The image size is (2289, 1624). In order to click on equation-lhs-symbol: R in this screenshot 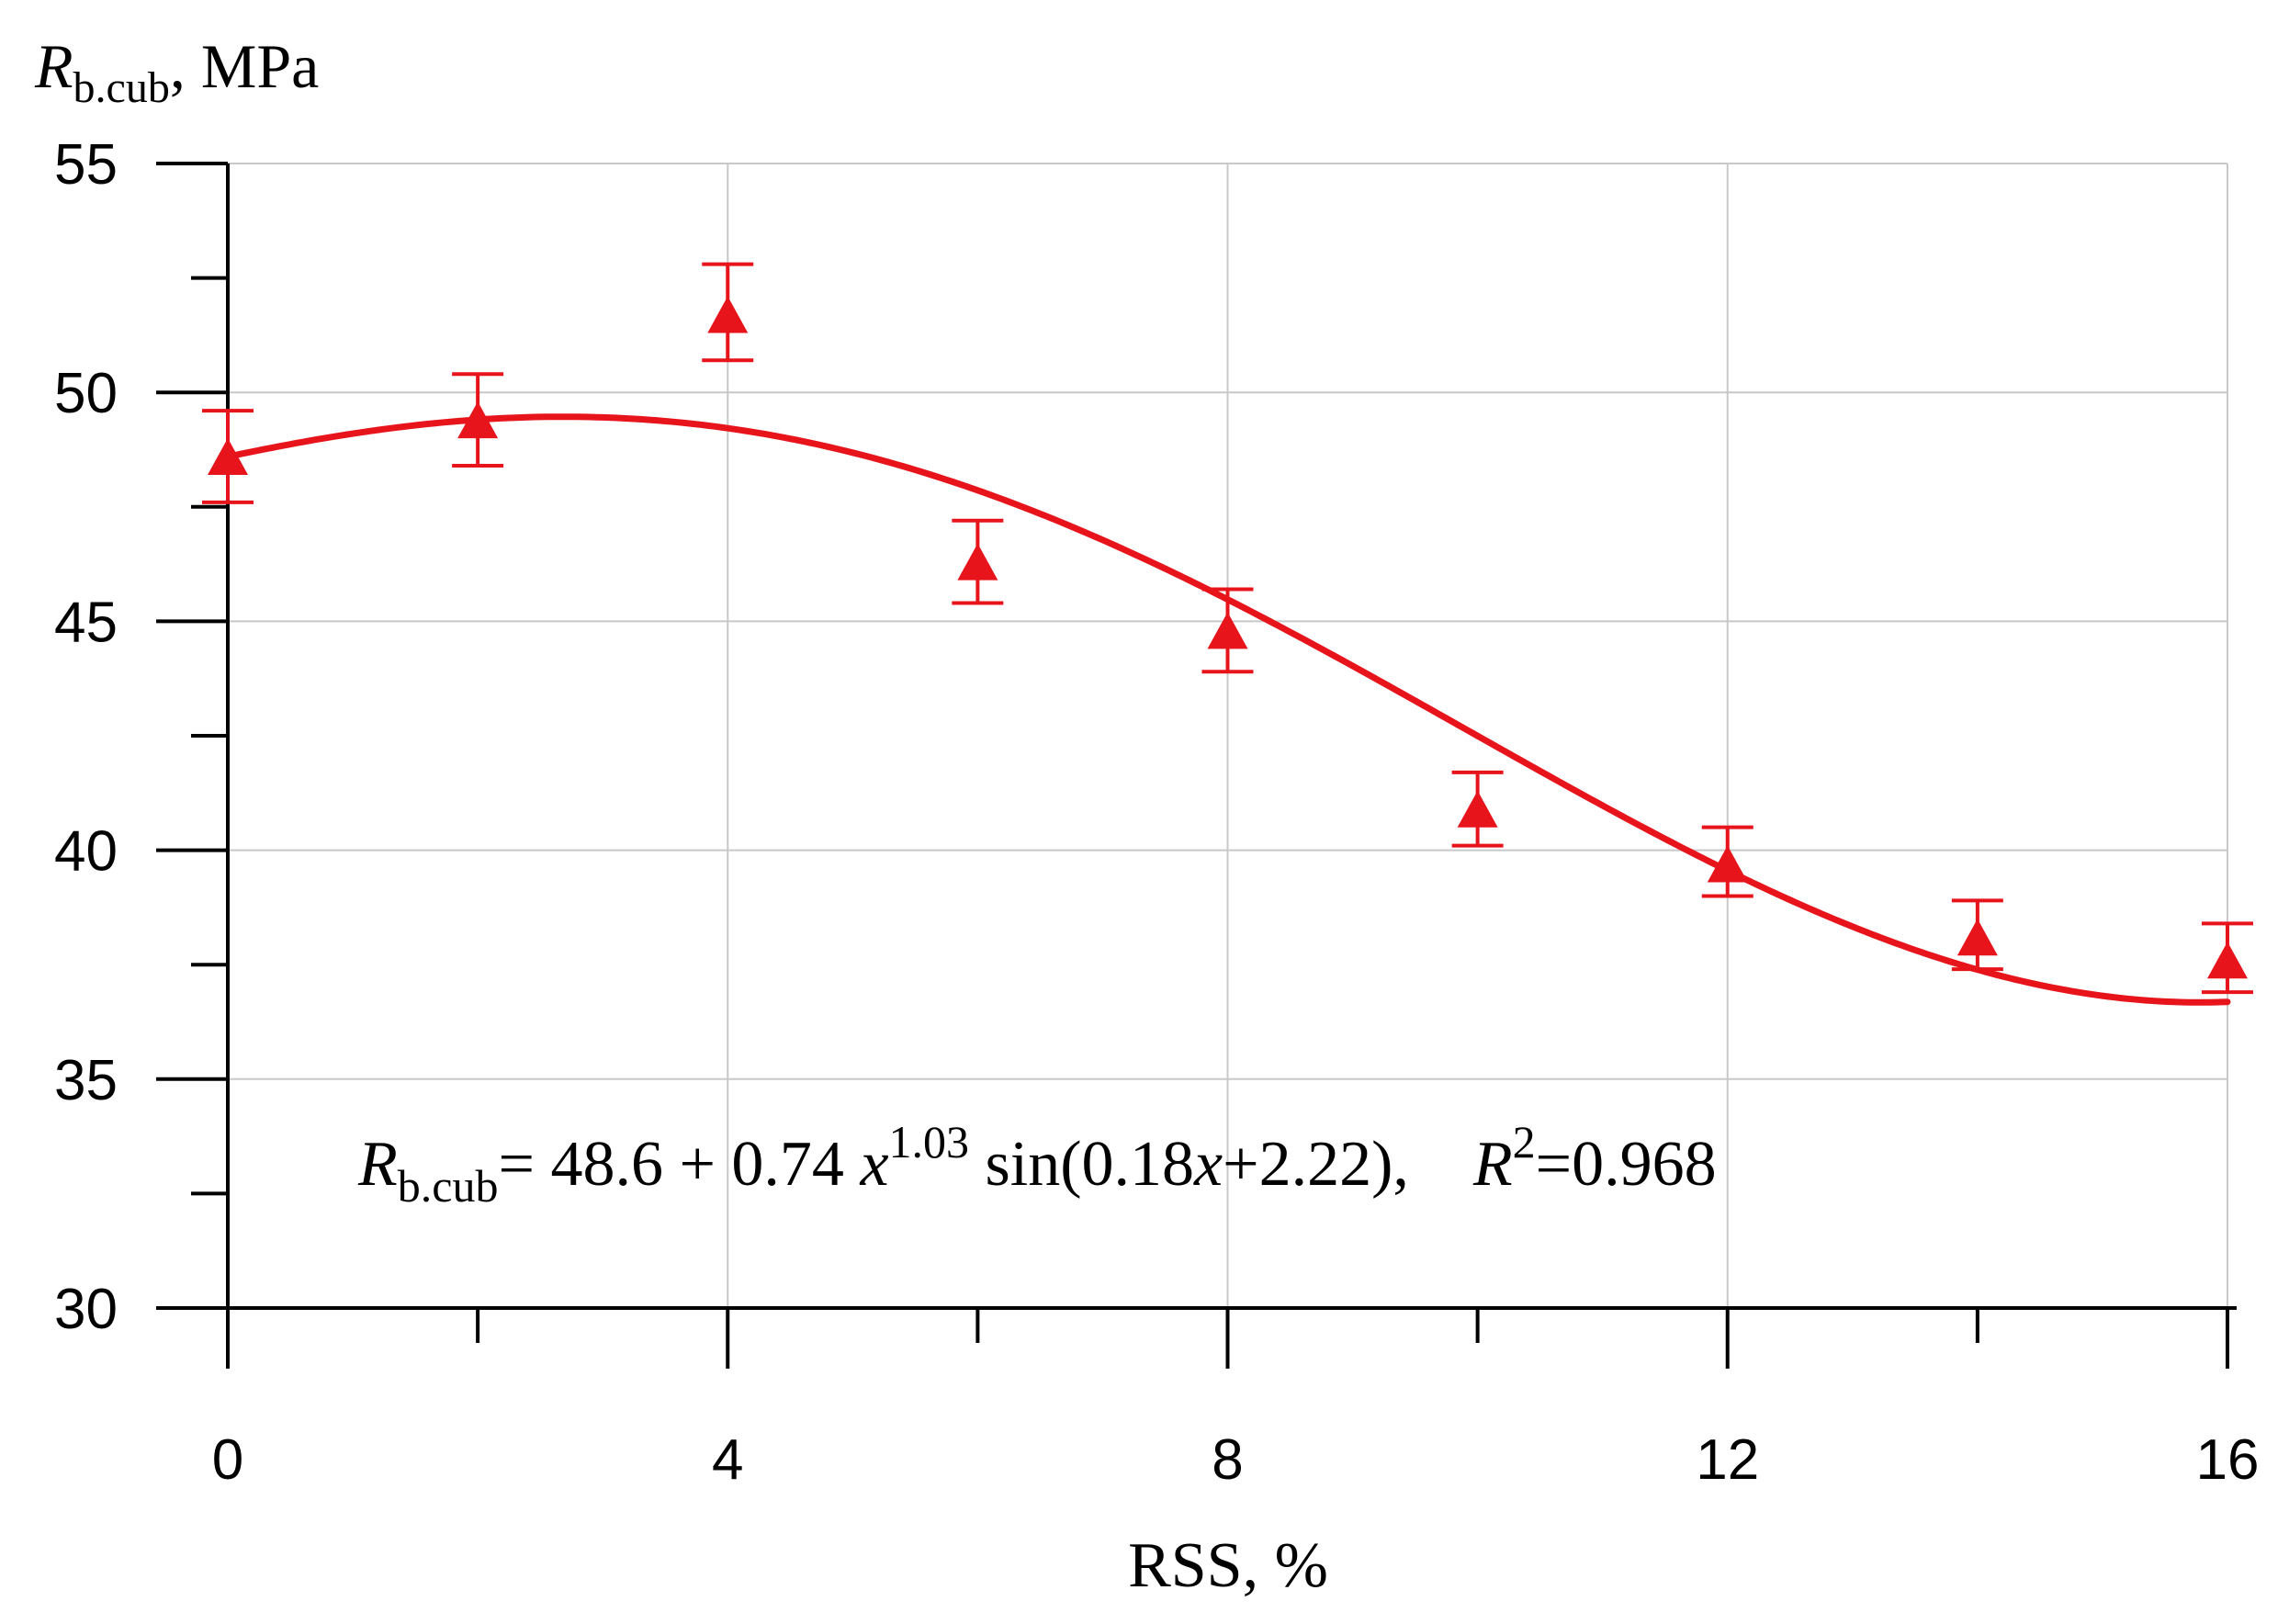, I will do `click(377, 1164)`.